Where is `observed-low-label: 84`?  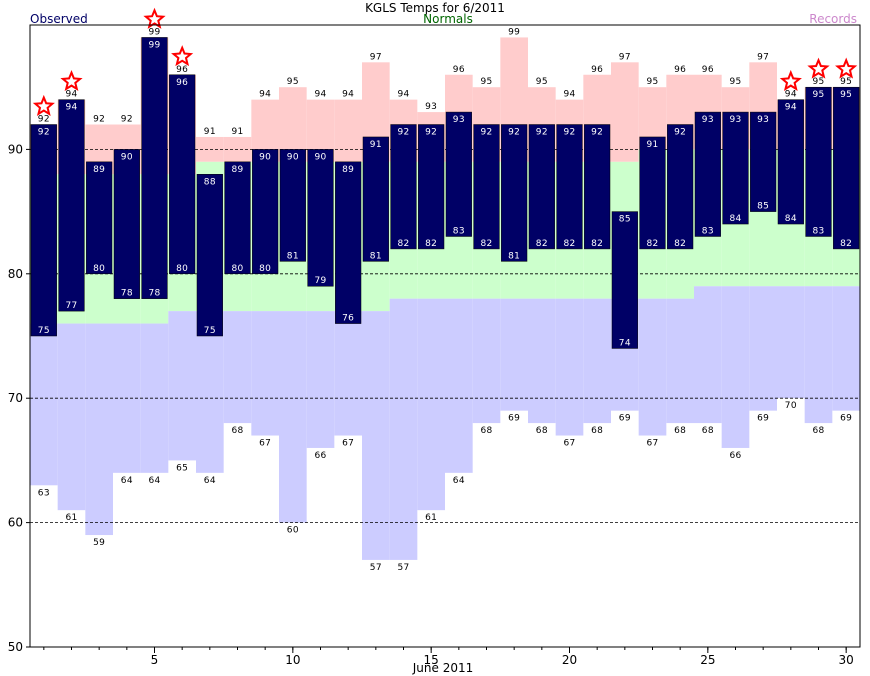
observed-low-label: 84 is located at coordinates (735, 219).